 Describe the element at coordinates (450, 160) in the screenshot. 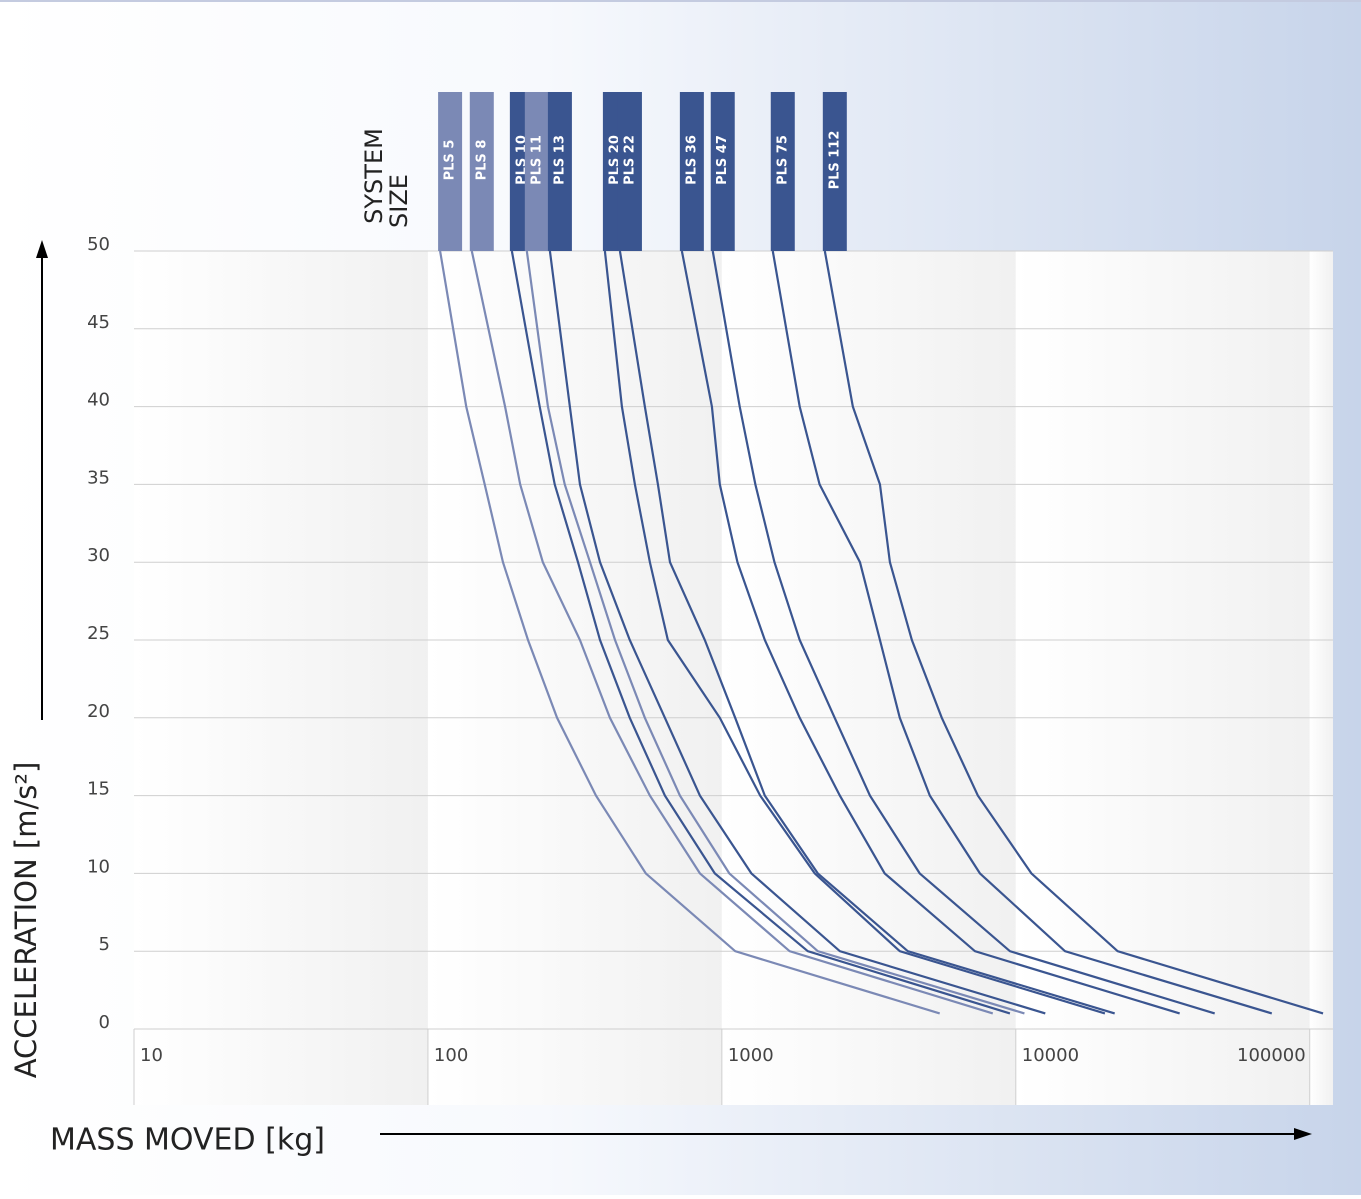

I see `size-tag-label: PLS 5` at that location.